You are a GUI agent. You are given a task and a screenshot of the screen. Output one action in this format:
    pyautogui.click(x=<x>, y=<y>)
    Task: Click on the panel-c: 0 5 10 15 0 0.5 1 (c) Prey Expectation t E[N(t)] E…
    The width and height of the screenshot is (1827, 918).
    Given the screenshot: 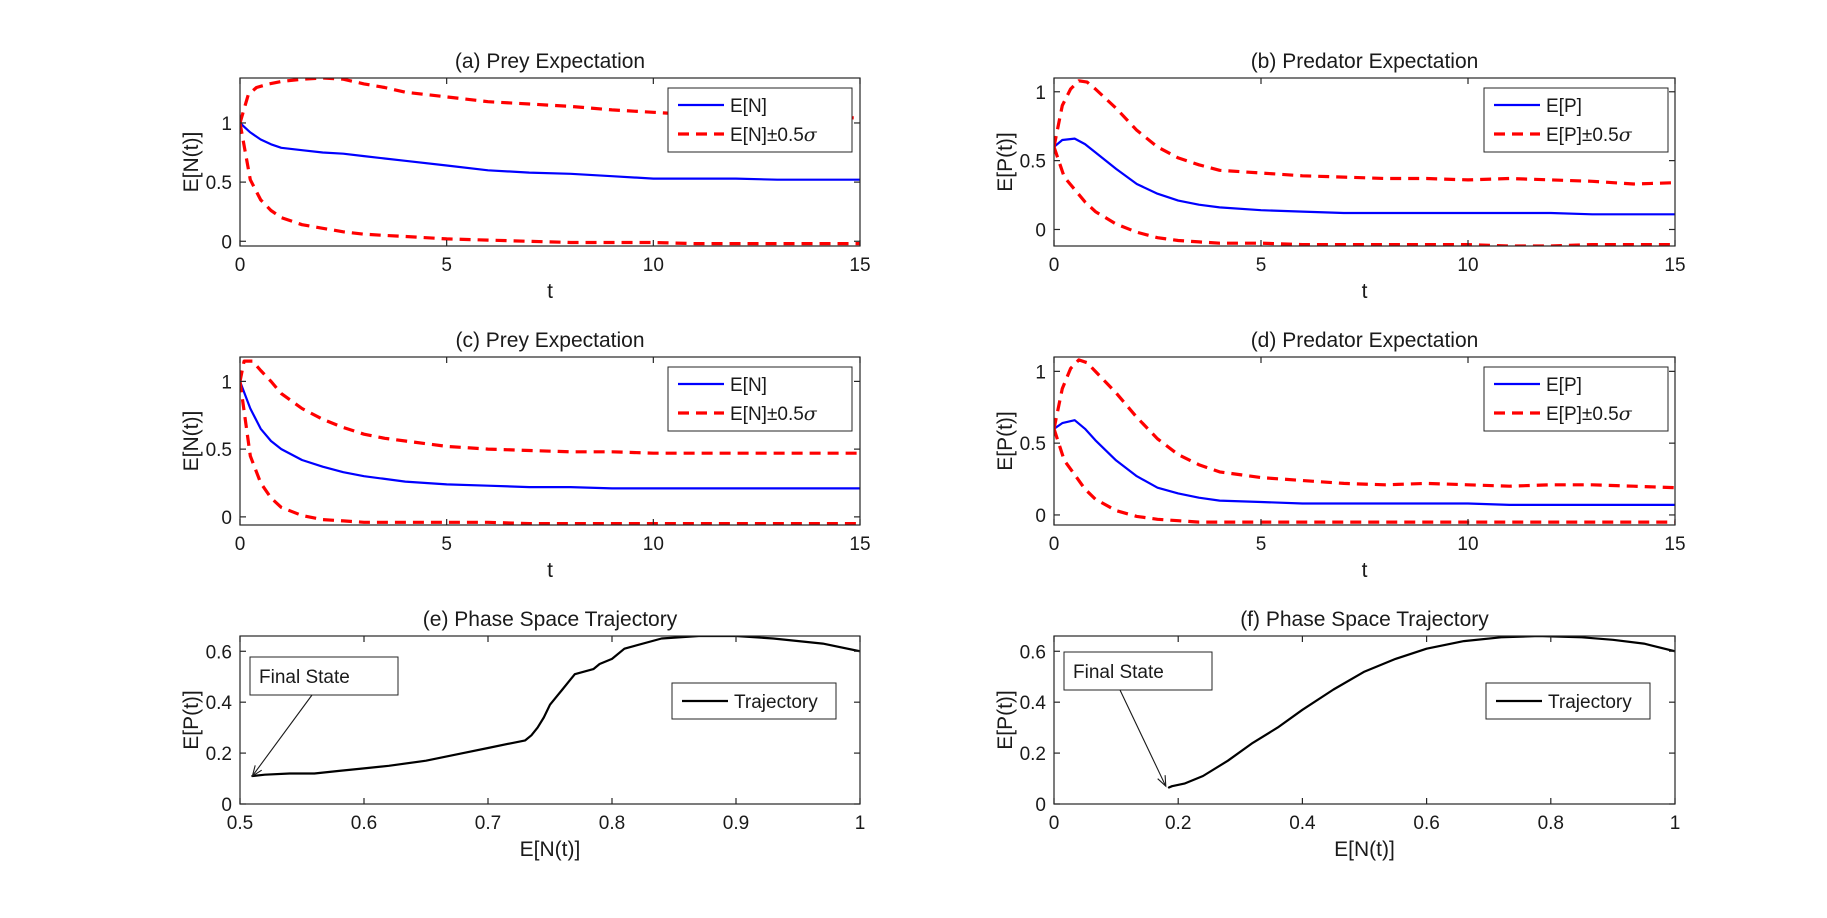 What is the action you would take?
    pyautogui.click(x=525, y=455)
    